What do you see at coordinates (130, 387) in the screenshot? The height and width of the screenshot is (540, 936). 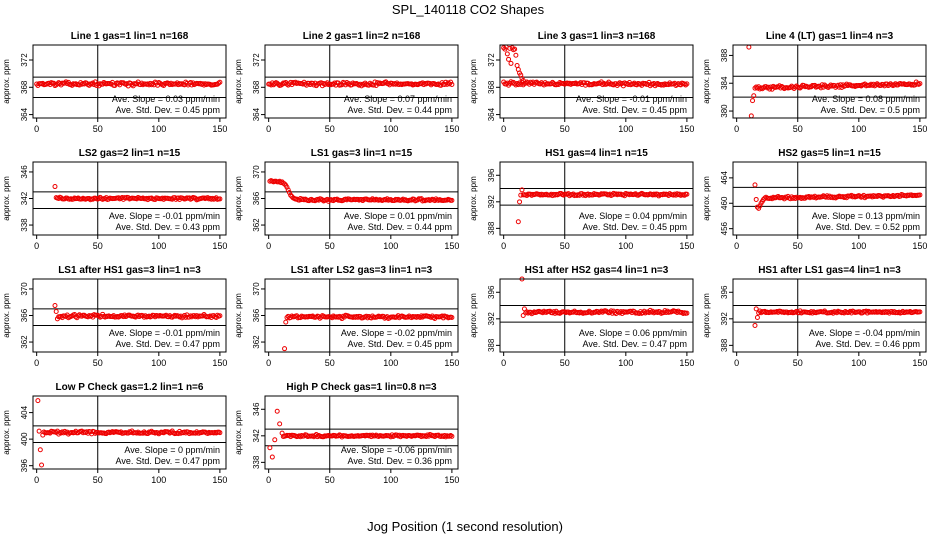 I see `panel-title: Low P Check gas=1.2 lin=1 n=6` at bounding box center [130, 387].